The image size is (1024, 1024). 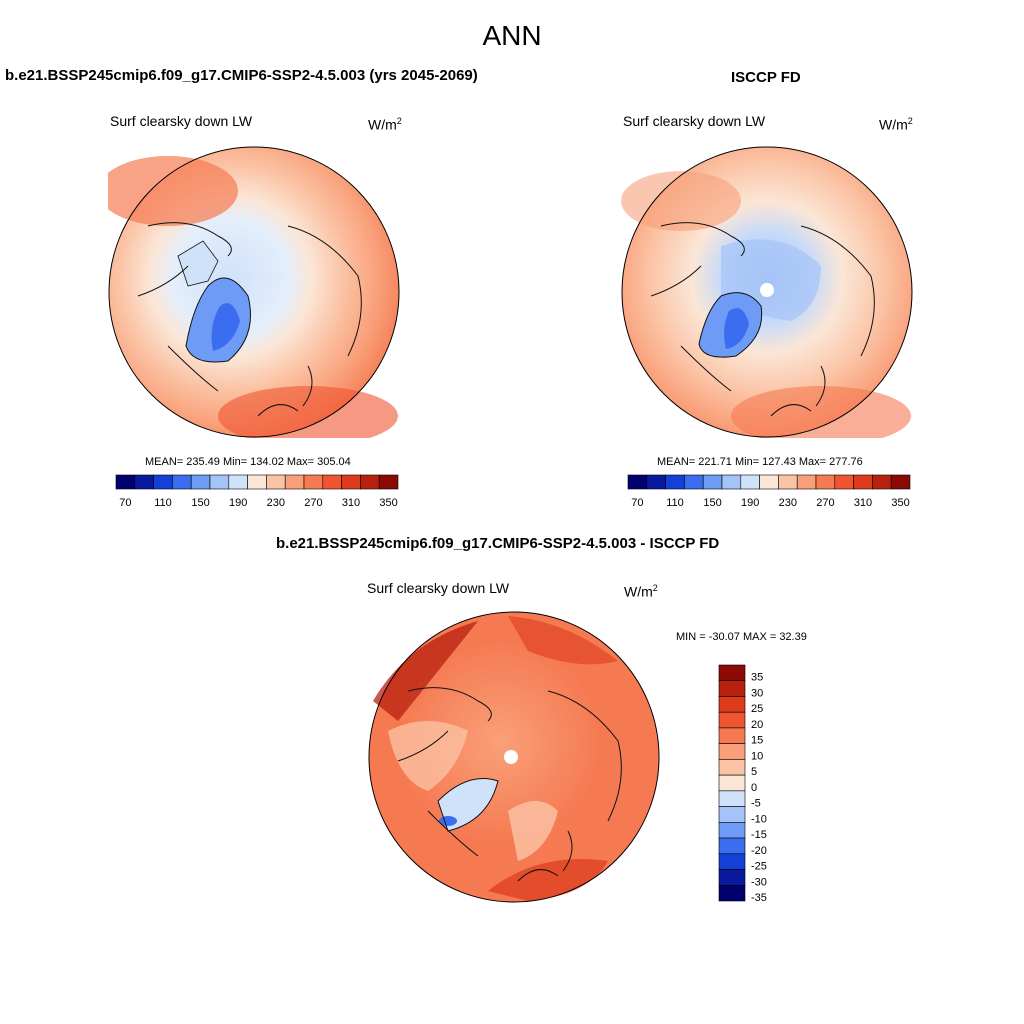 I want to click on diff-coastlines, so click(x=509, y=784).